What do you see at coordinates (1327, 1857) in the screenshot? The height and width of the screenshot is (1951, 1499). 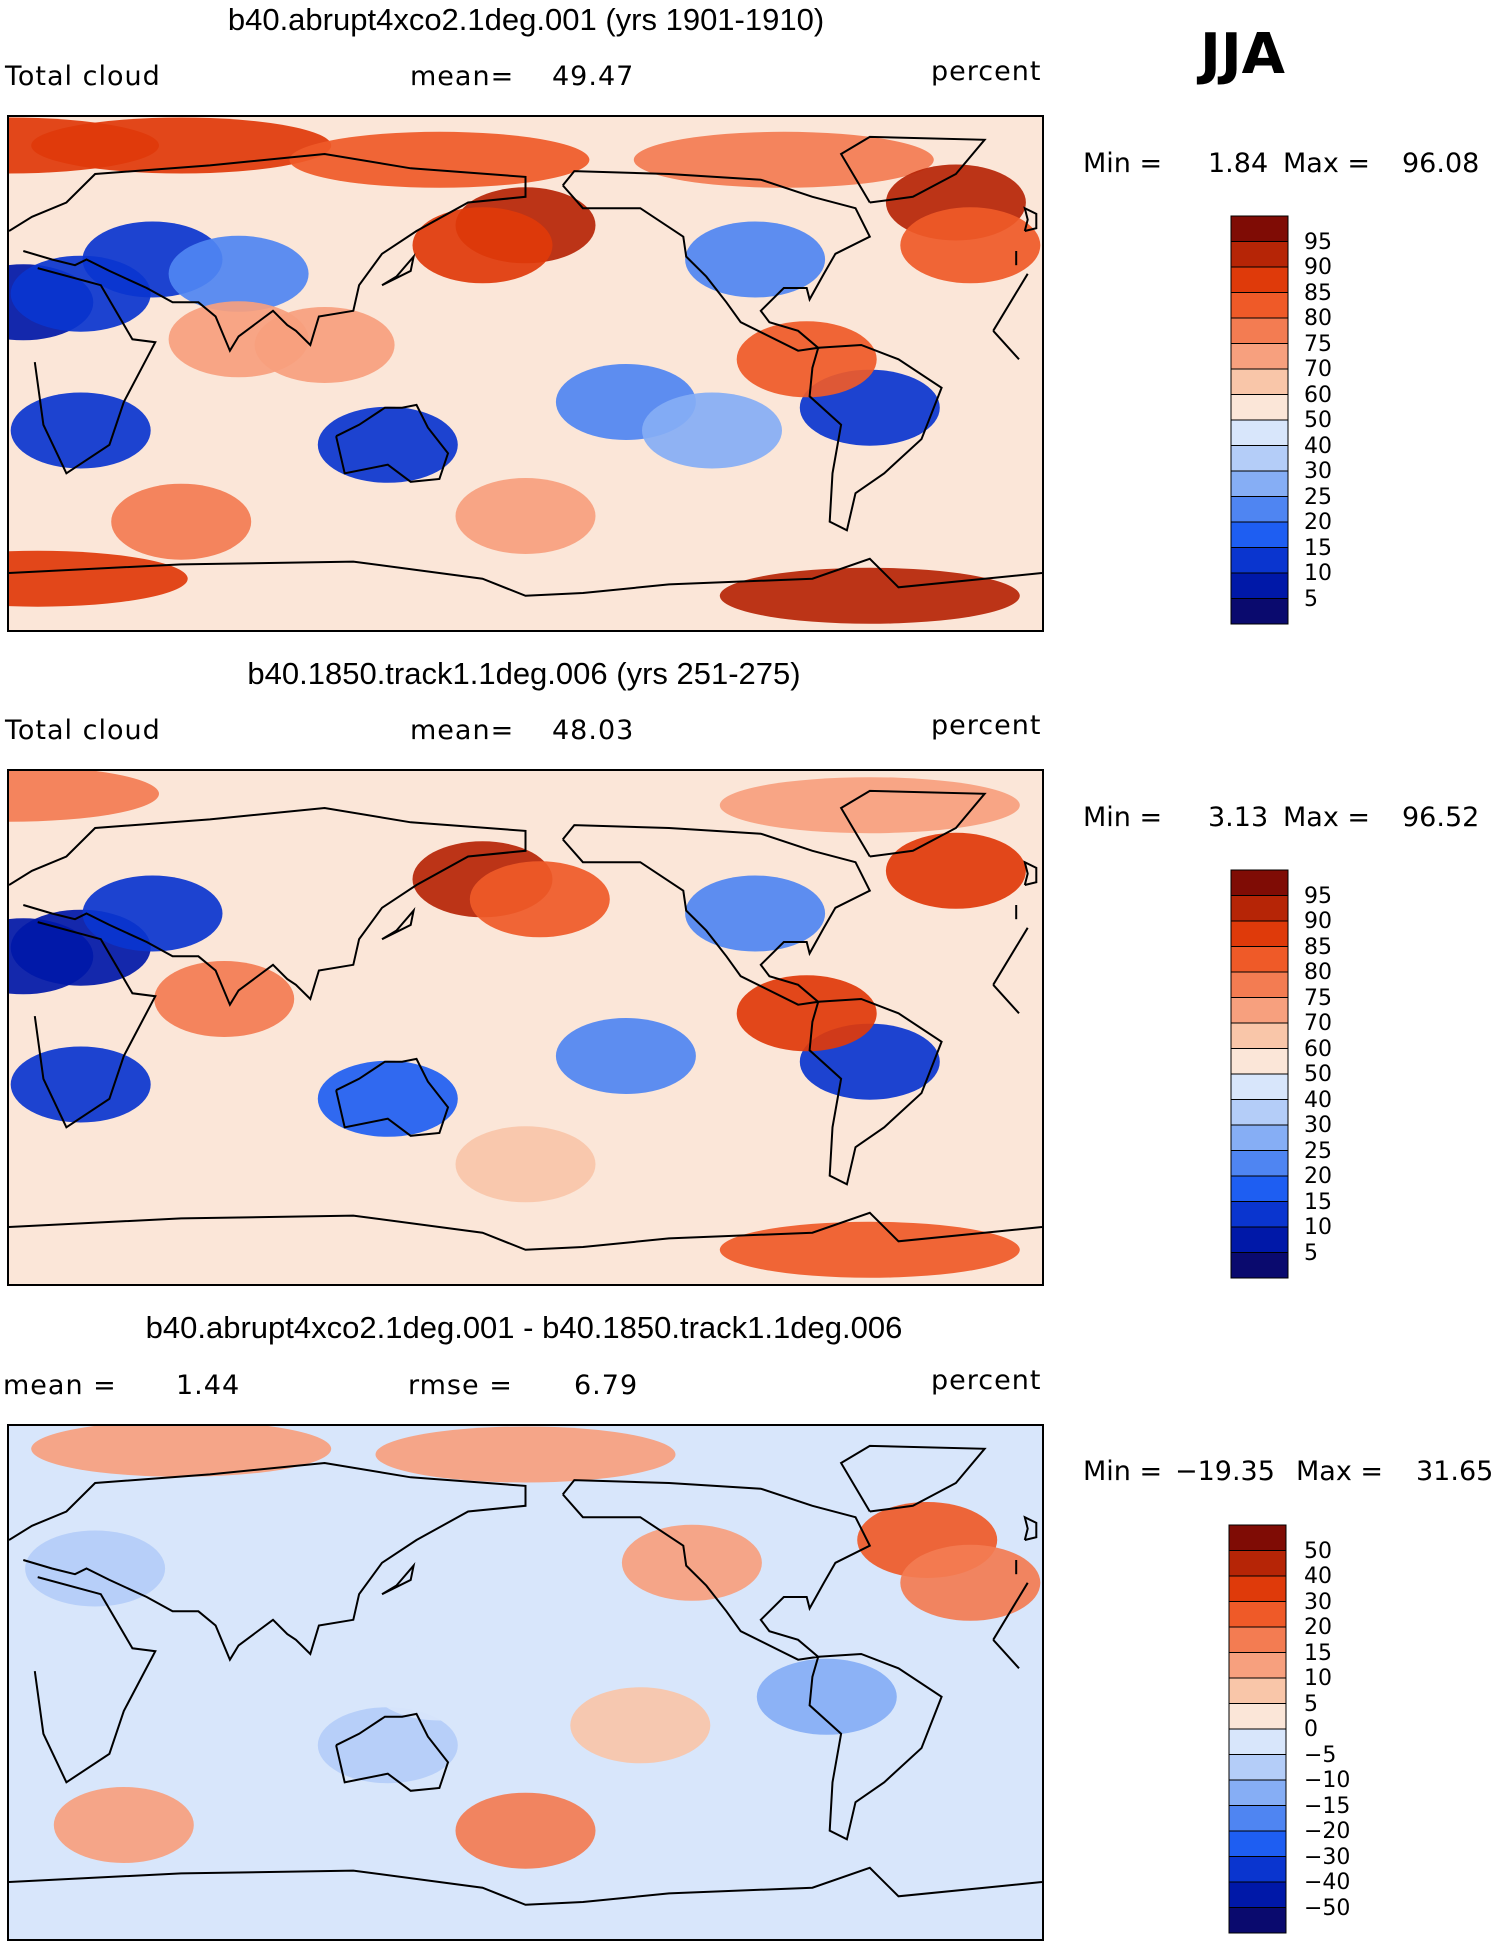 I see `colorbar-tick-label: −30` at bounding box center [1327, 1857].